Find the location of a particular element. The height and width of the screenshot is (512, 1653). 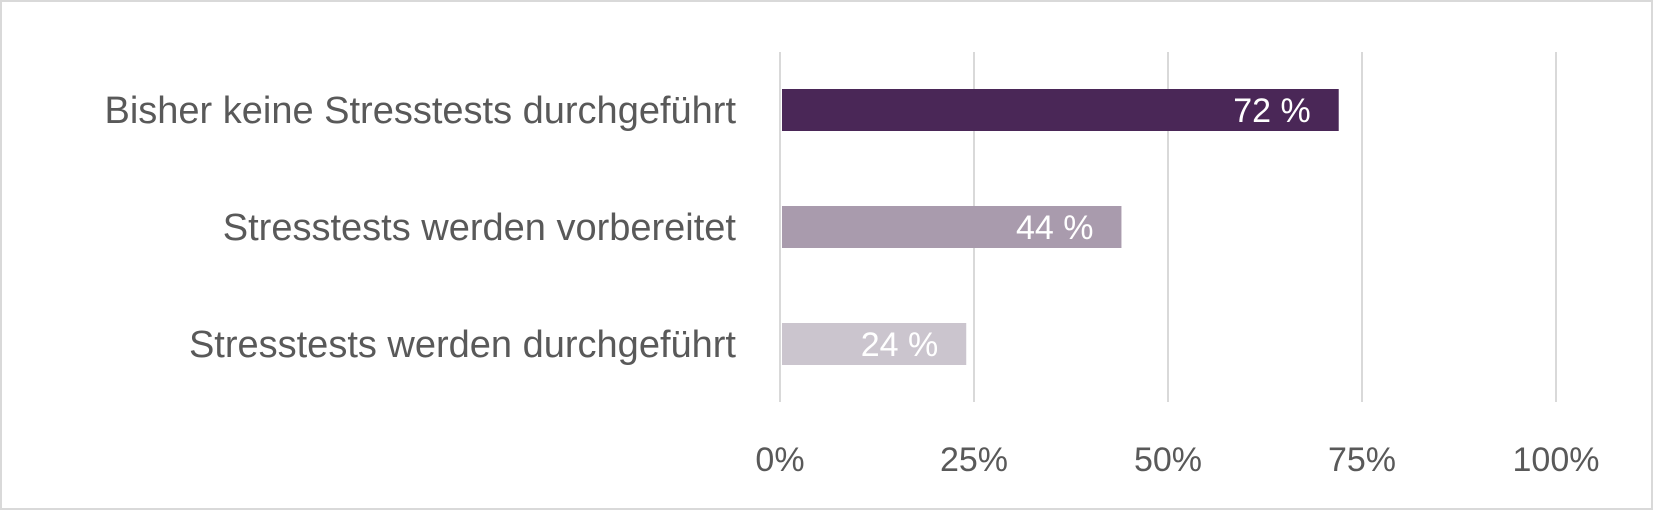

data-labels: 72 % 44 % 24 % is located at coordinates (1086, 228).